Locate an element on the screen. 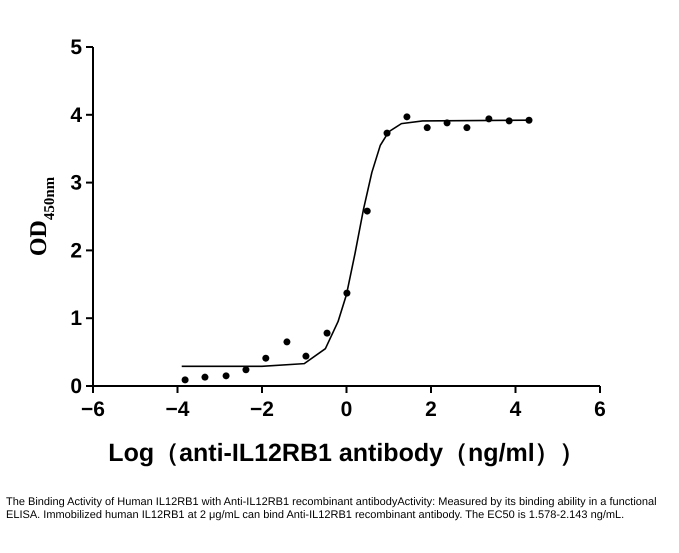 The image size is (679, 553). x-tick-label: 4 is located at coordinates (516, 409).